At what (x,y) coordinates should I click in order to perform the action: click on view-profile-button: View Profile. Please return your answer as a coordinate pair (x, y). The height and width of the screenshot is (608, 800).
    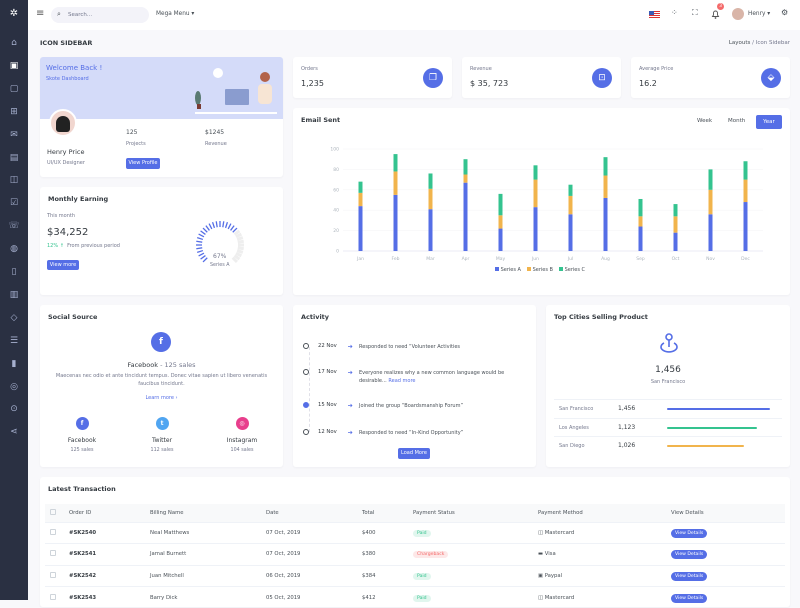
    Looking at the image, I should click on (143, 163).